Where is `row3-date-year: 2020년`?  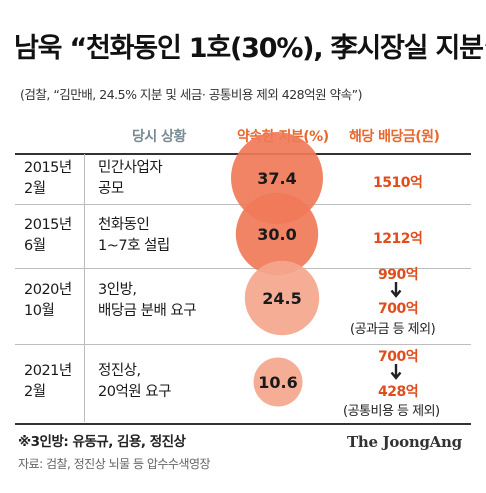
row3-date-year: 2020년 is located at coordinates (48, 290).